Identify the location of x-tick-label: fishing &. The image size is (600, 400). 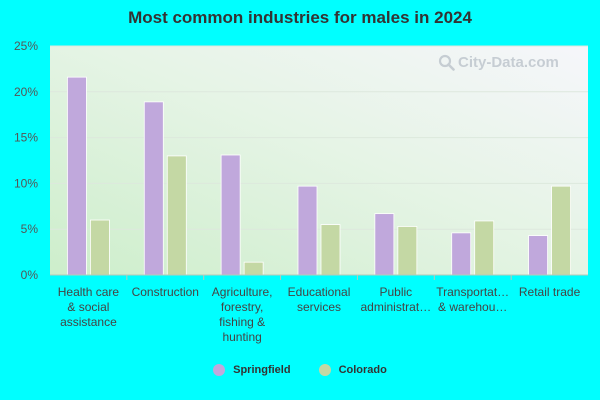
(242, 322).